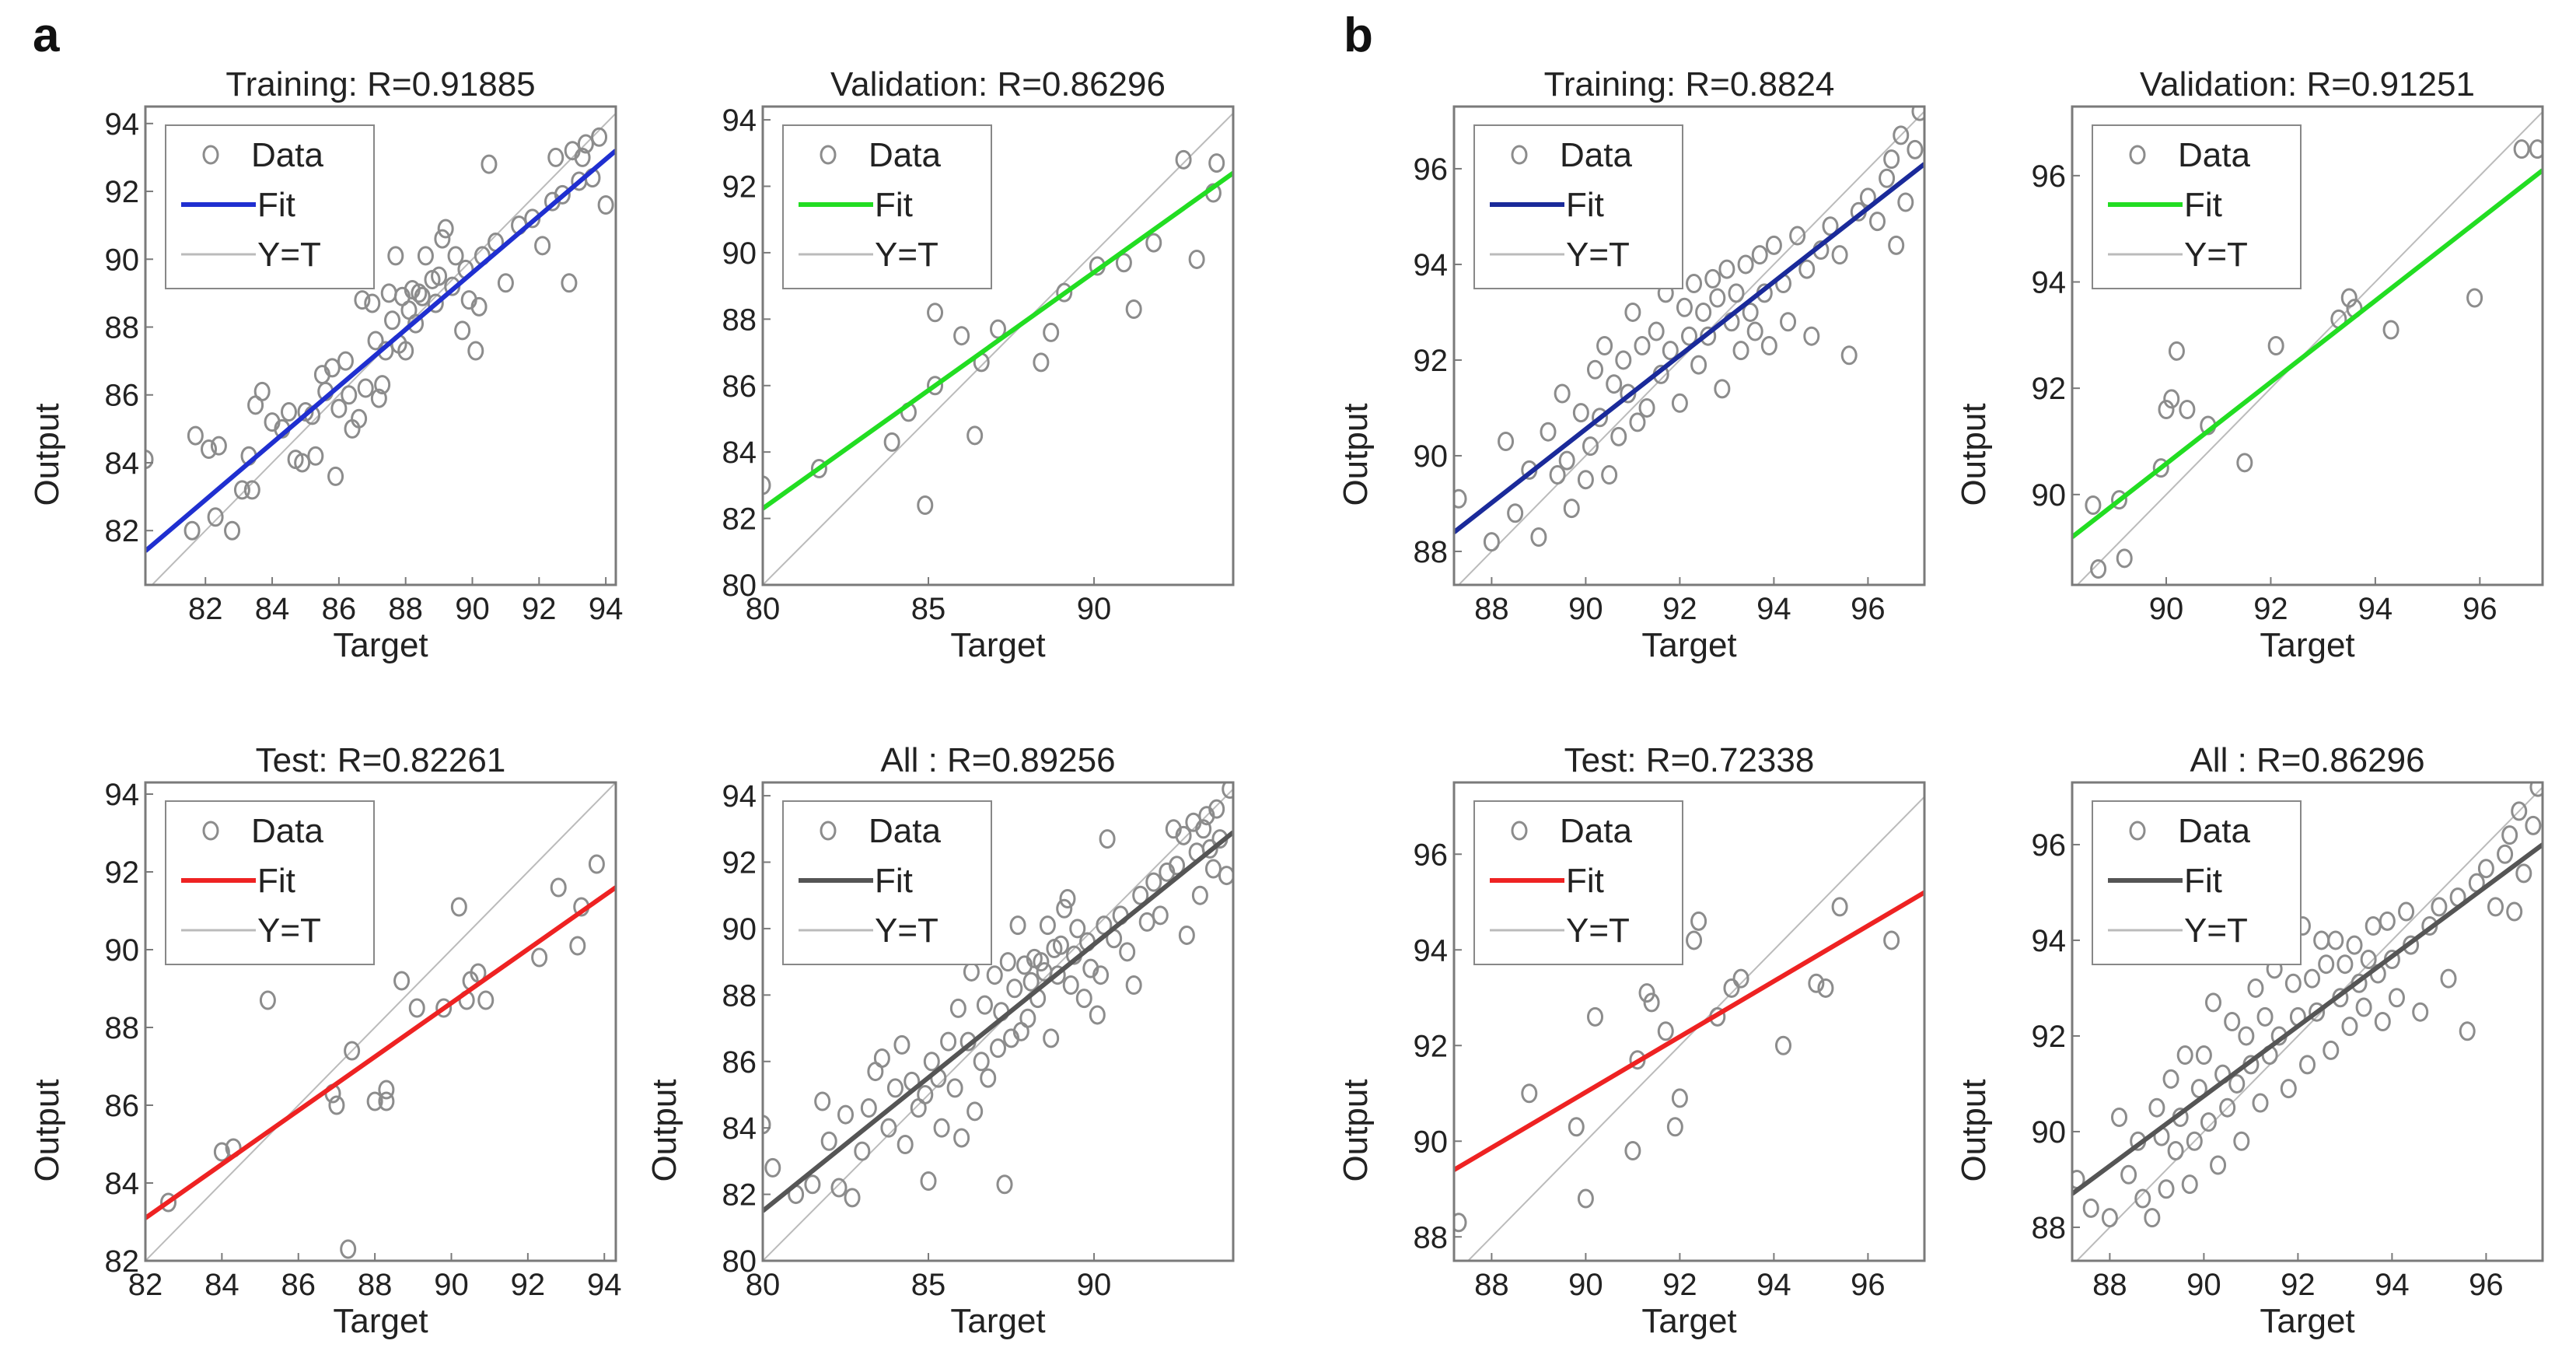 The width and height of the screenshot is (2576, 1358). Describe the element at coordinates (380, 1021) in the screenshot. I see `plot-frame` at that location.